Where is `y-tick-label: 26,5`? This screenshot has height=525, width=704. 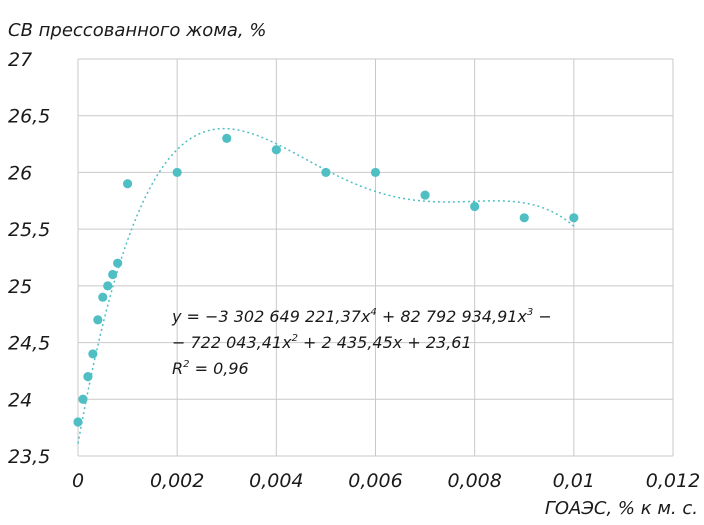
y-tick-label: 26,5 is located at coordinates (29, 117).